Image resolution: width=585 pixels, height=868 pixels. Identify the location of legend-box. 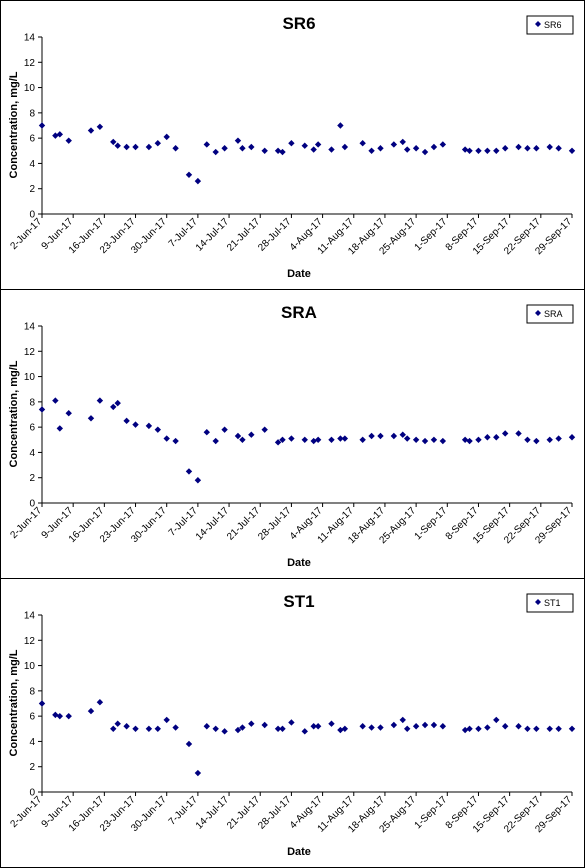
(550, 25).